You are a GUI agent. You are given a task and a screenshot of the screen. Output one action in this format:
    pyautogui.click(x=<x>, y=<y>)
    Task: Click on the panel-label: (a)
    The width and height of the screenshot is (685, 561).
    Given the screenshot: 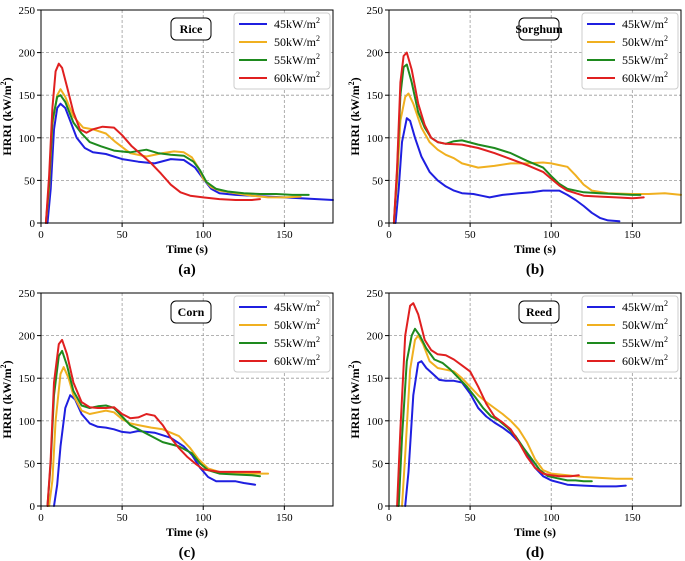 What is the action you would take?
    pyautogui.click(x=187, y=270)
    